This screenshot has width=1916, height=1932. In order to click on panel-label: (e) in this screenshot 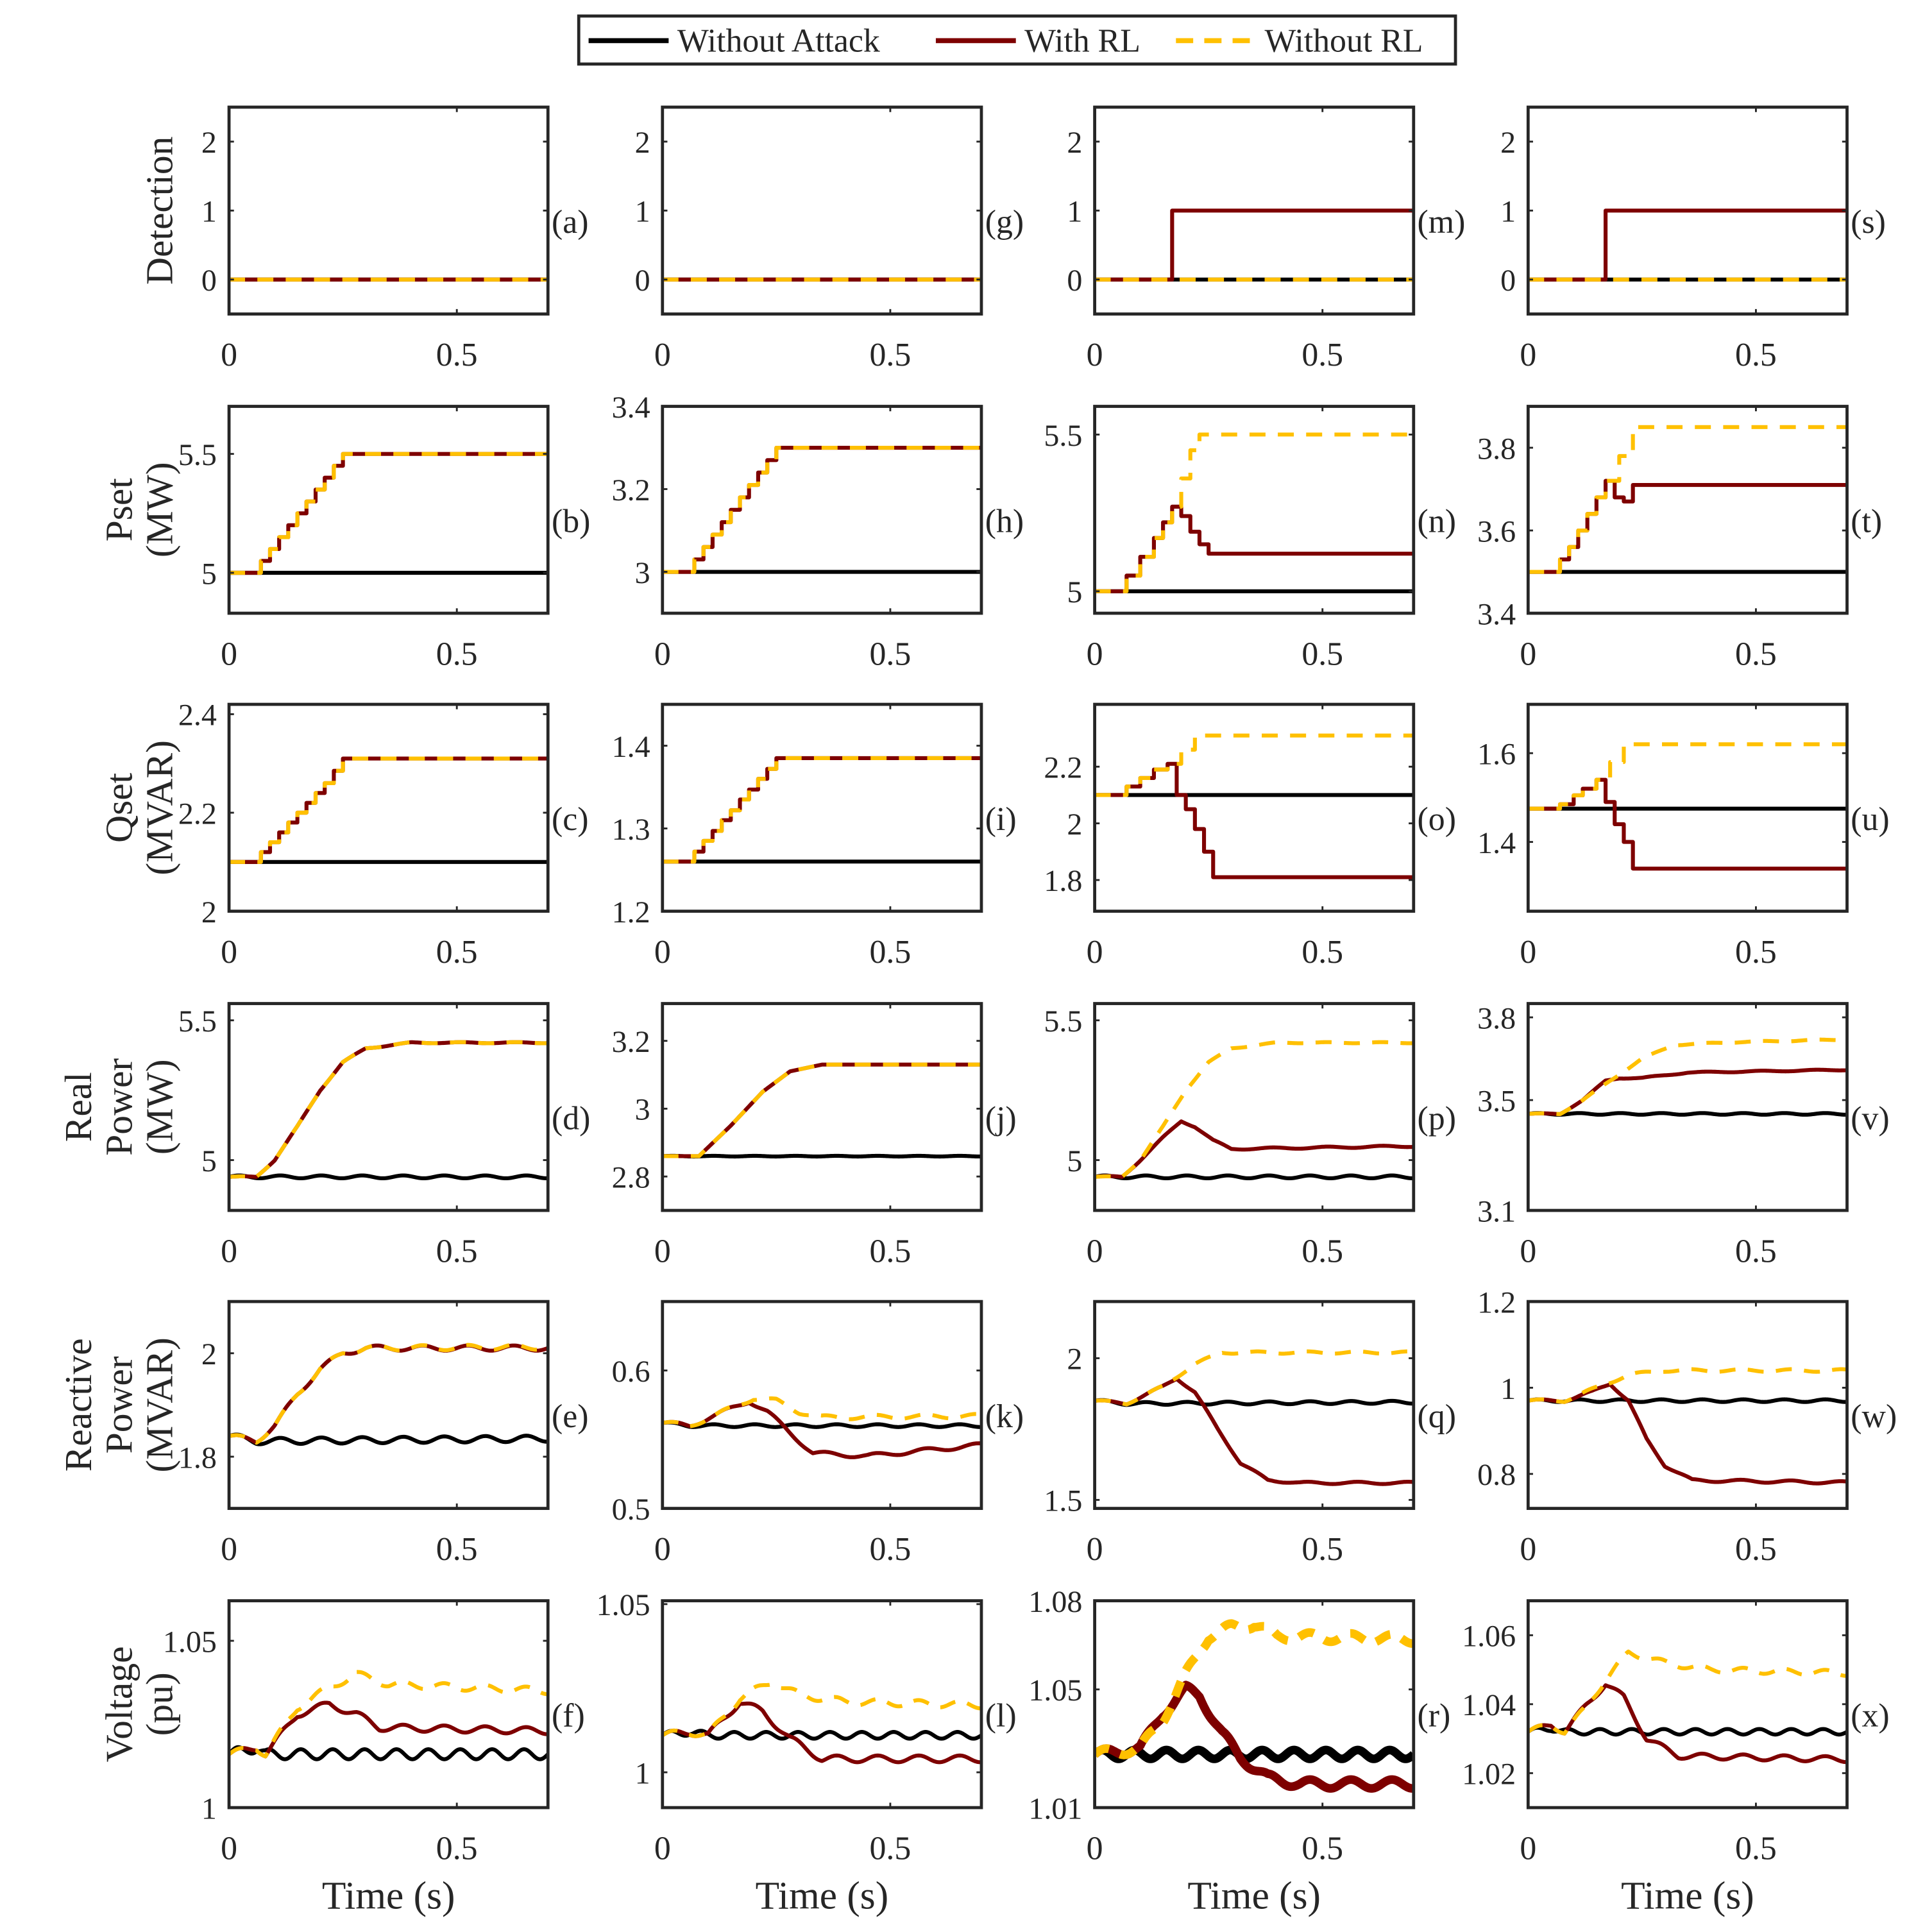, I will do `click(570, 1416)`.